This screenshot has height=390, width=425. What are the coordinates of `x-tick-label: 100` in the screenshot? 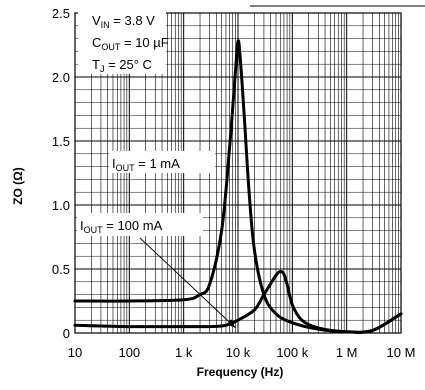 It's located at (129, 352).